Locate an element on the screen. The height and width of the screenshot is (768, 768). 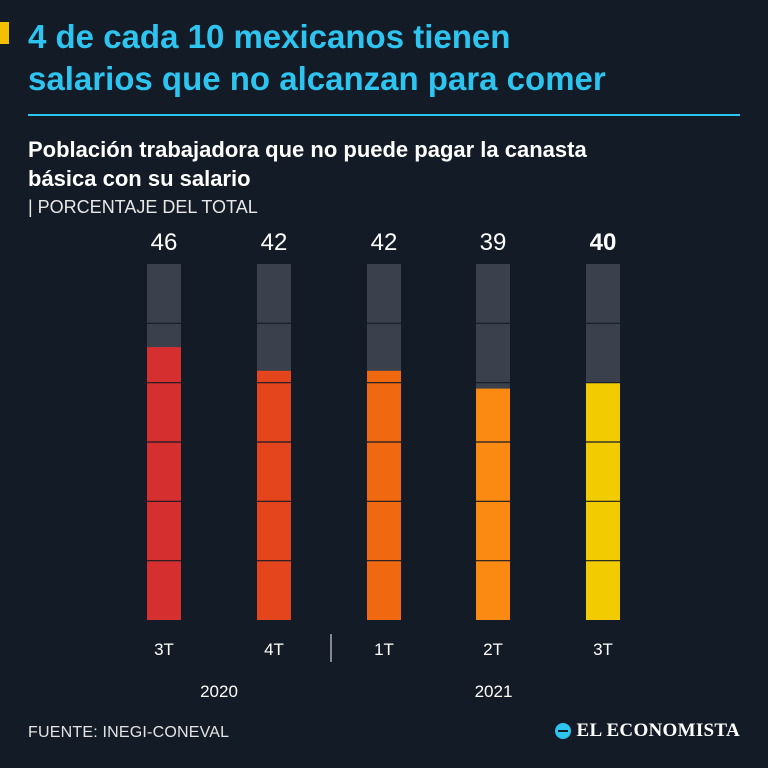
data-label: 39 is located at coordinates (493, 242).